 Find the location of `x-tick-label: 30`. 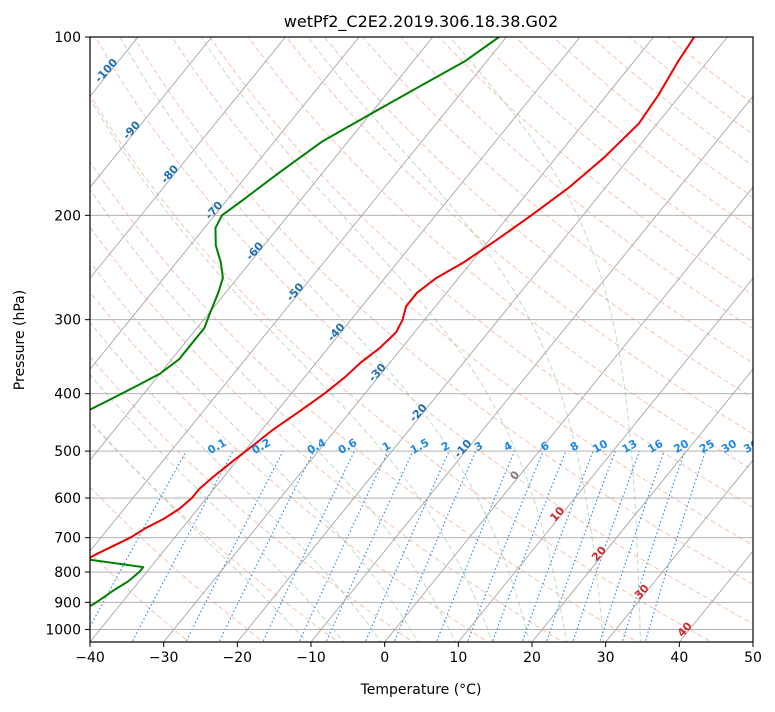

x-tick-label: 30 is located at coordinates (606, 658).